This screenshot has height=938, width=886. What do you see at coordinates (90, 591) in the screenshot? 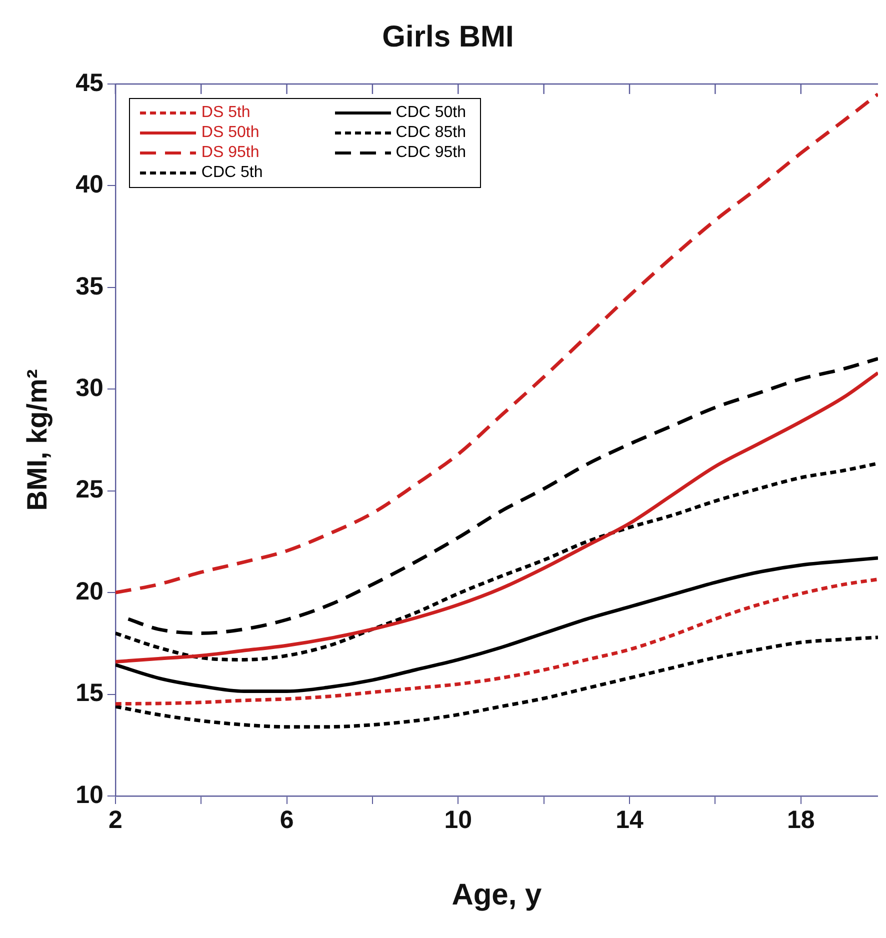
I see `y-tick-label: 20` at bounding box center [90, 591].